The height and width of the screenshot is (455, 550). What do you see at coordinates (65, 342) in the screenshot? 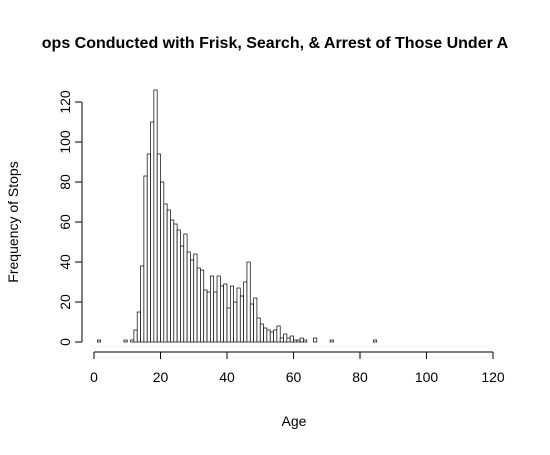
I see `y-tick-label: 0` at bounding box center [65, 342].